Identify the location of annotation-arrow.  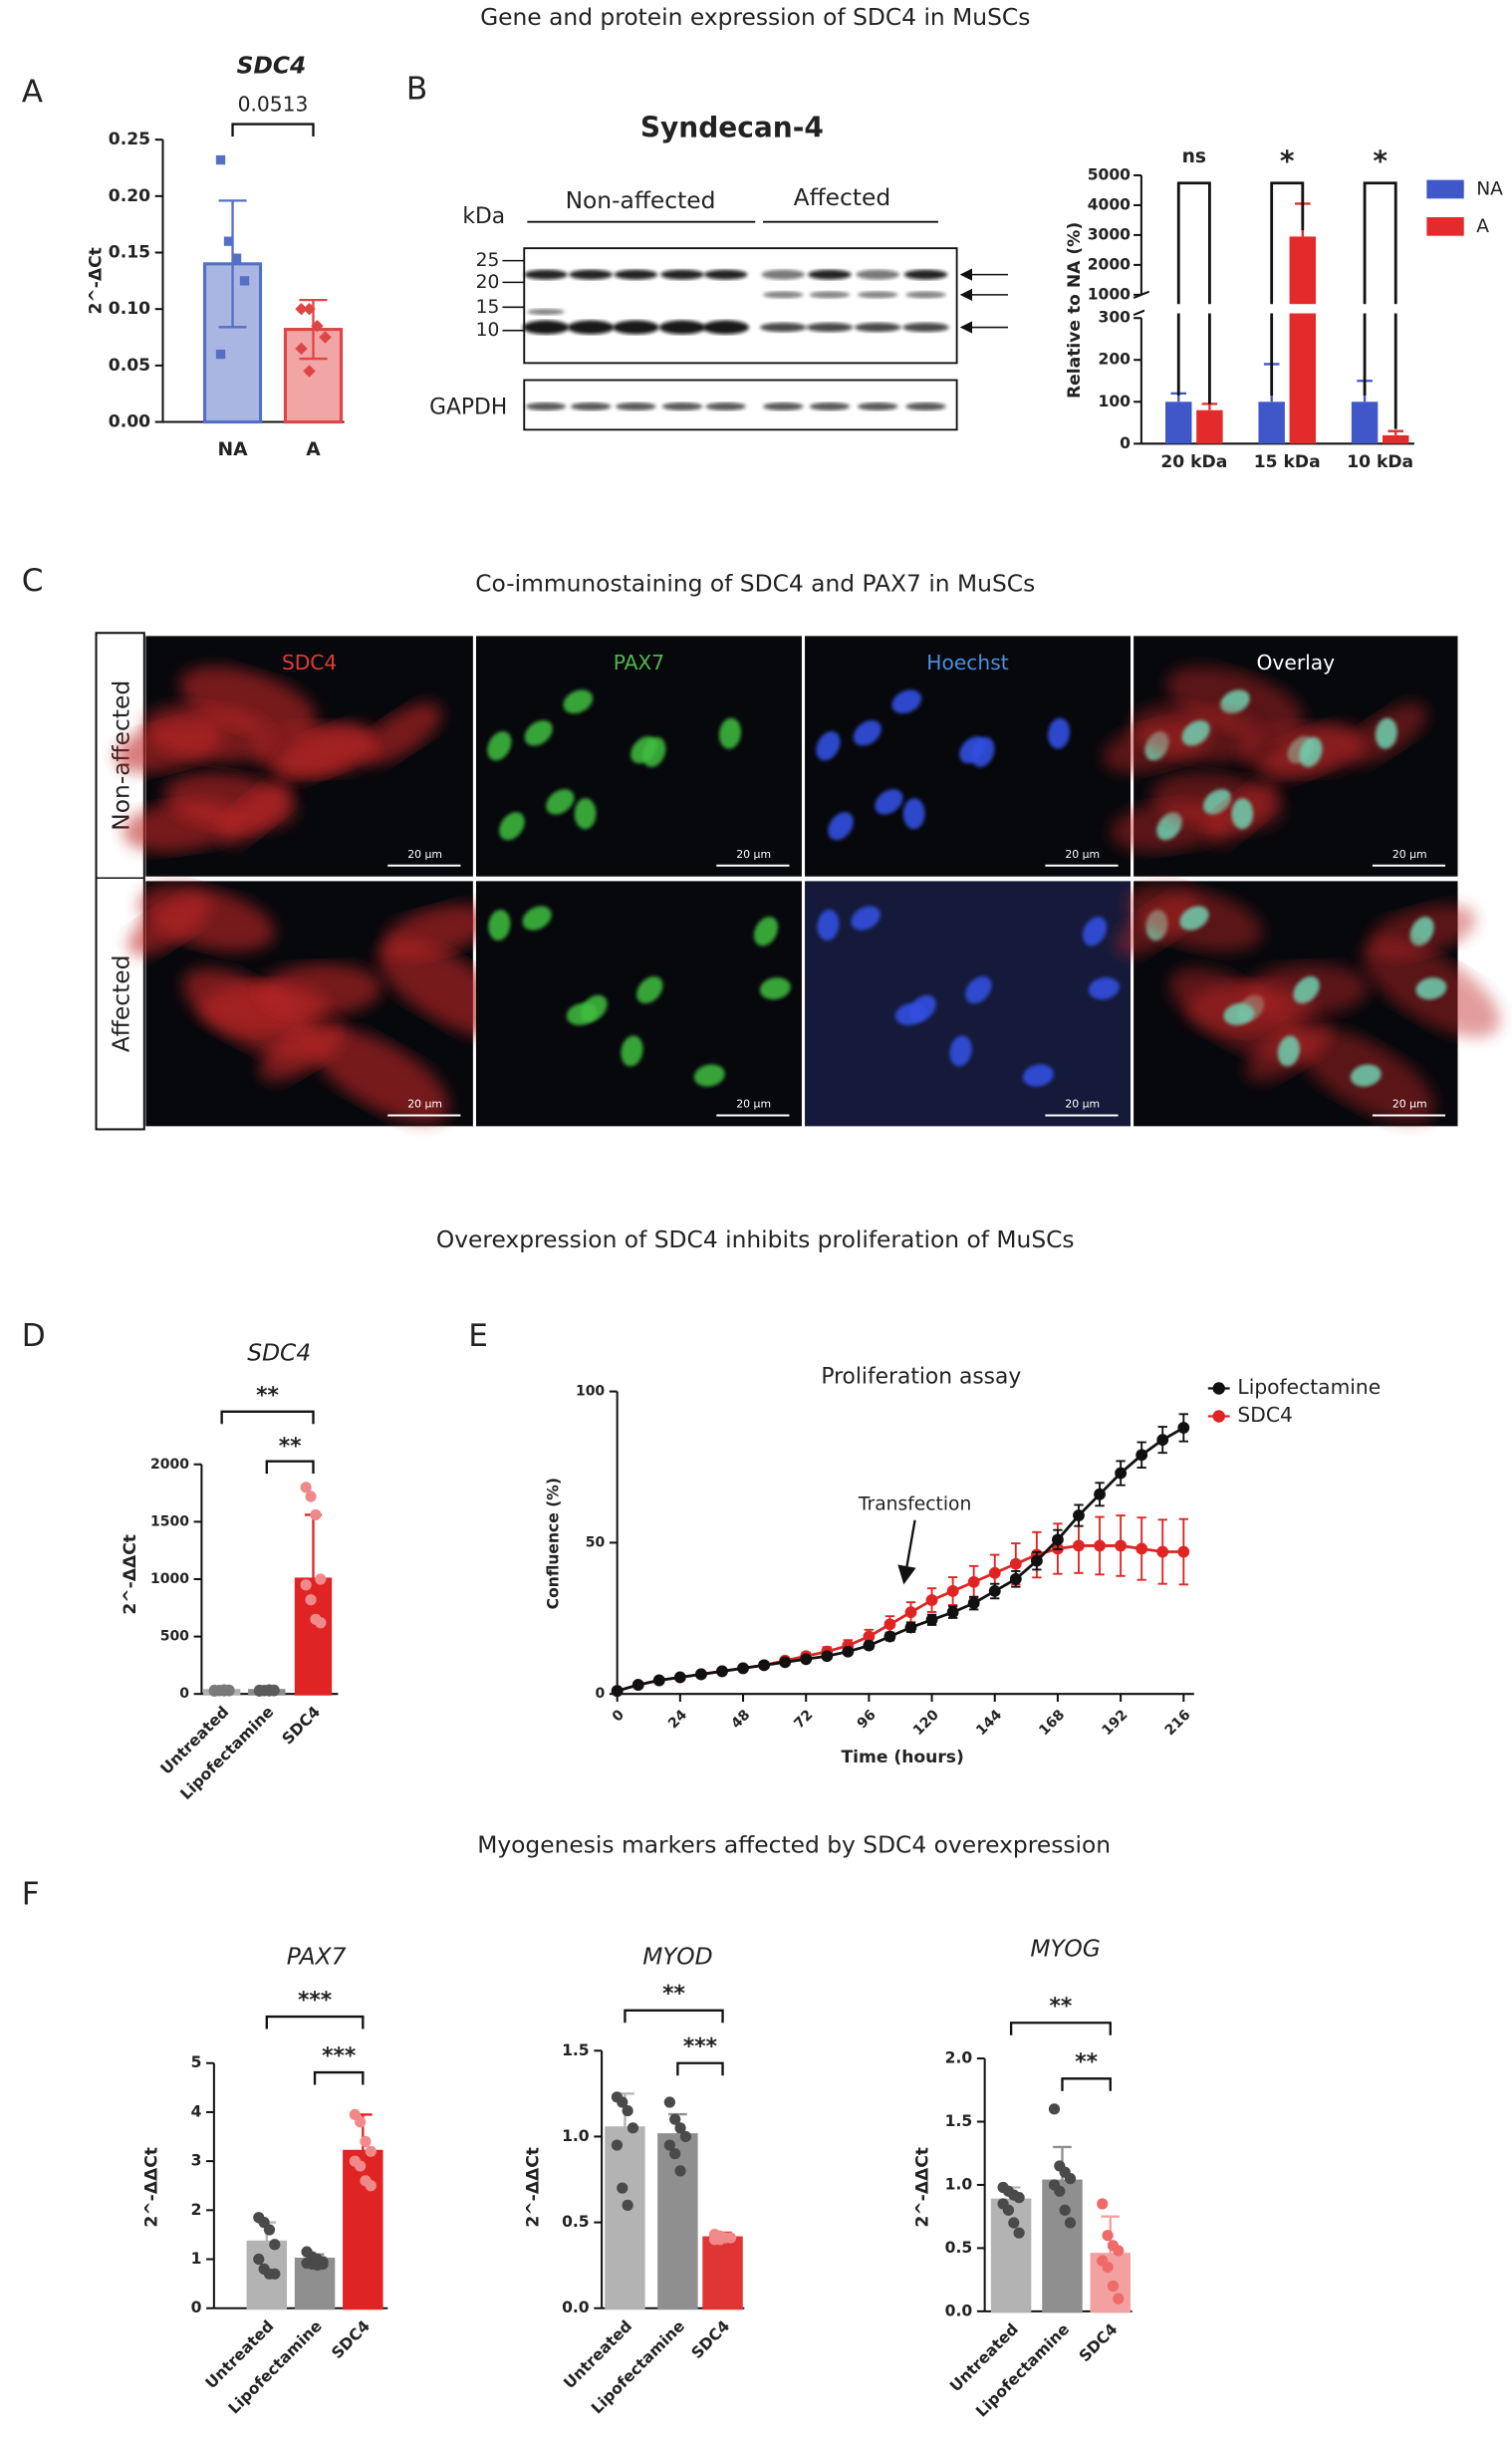
(906, 1552).